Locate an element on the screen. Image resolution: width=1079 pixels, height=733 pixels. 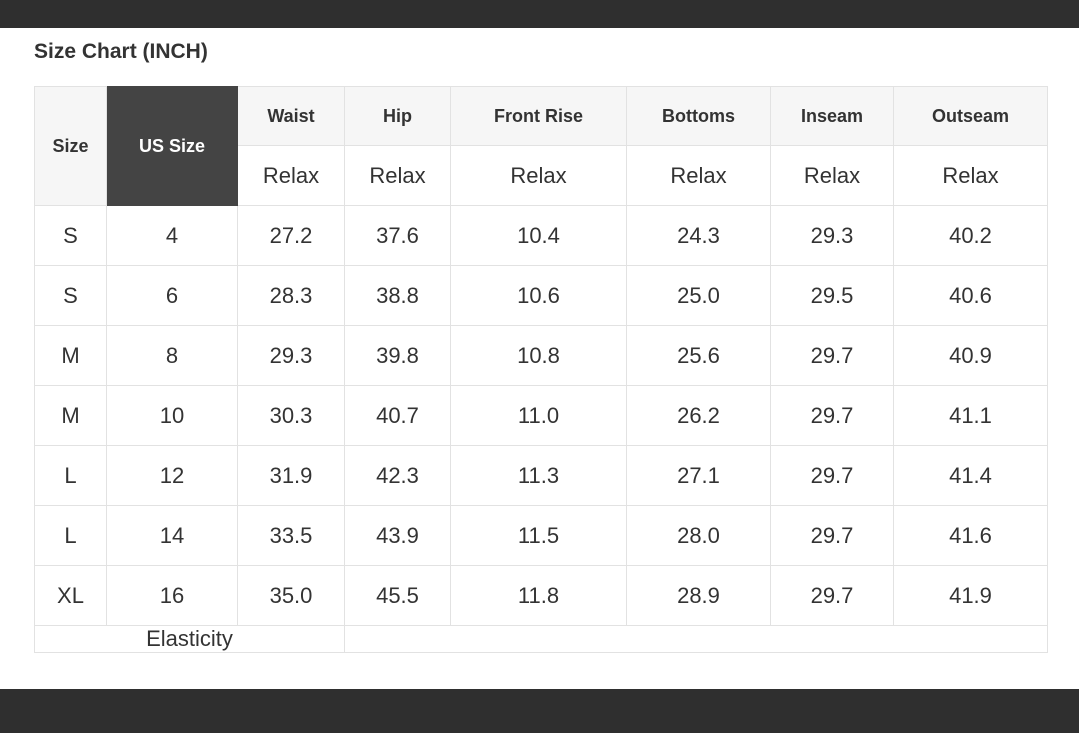
cell-outseam: 41.1 is located at coordinates (970, 415).